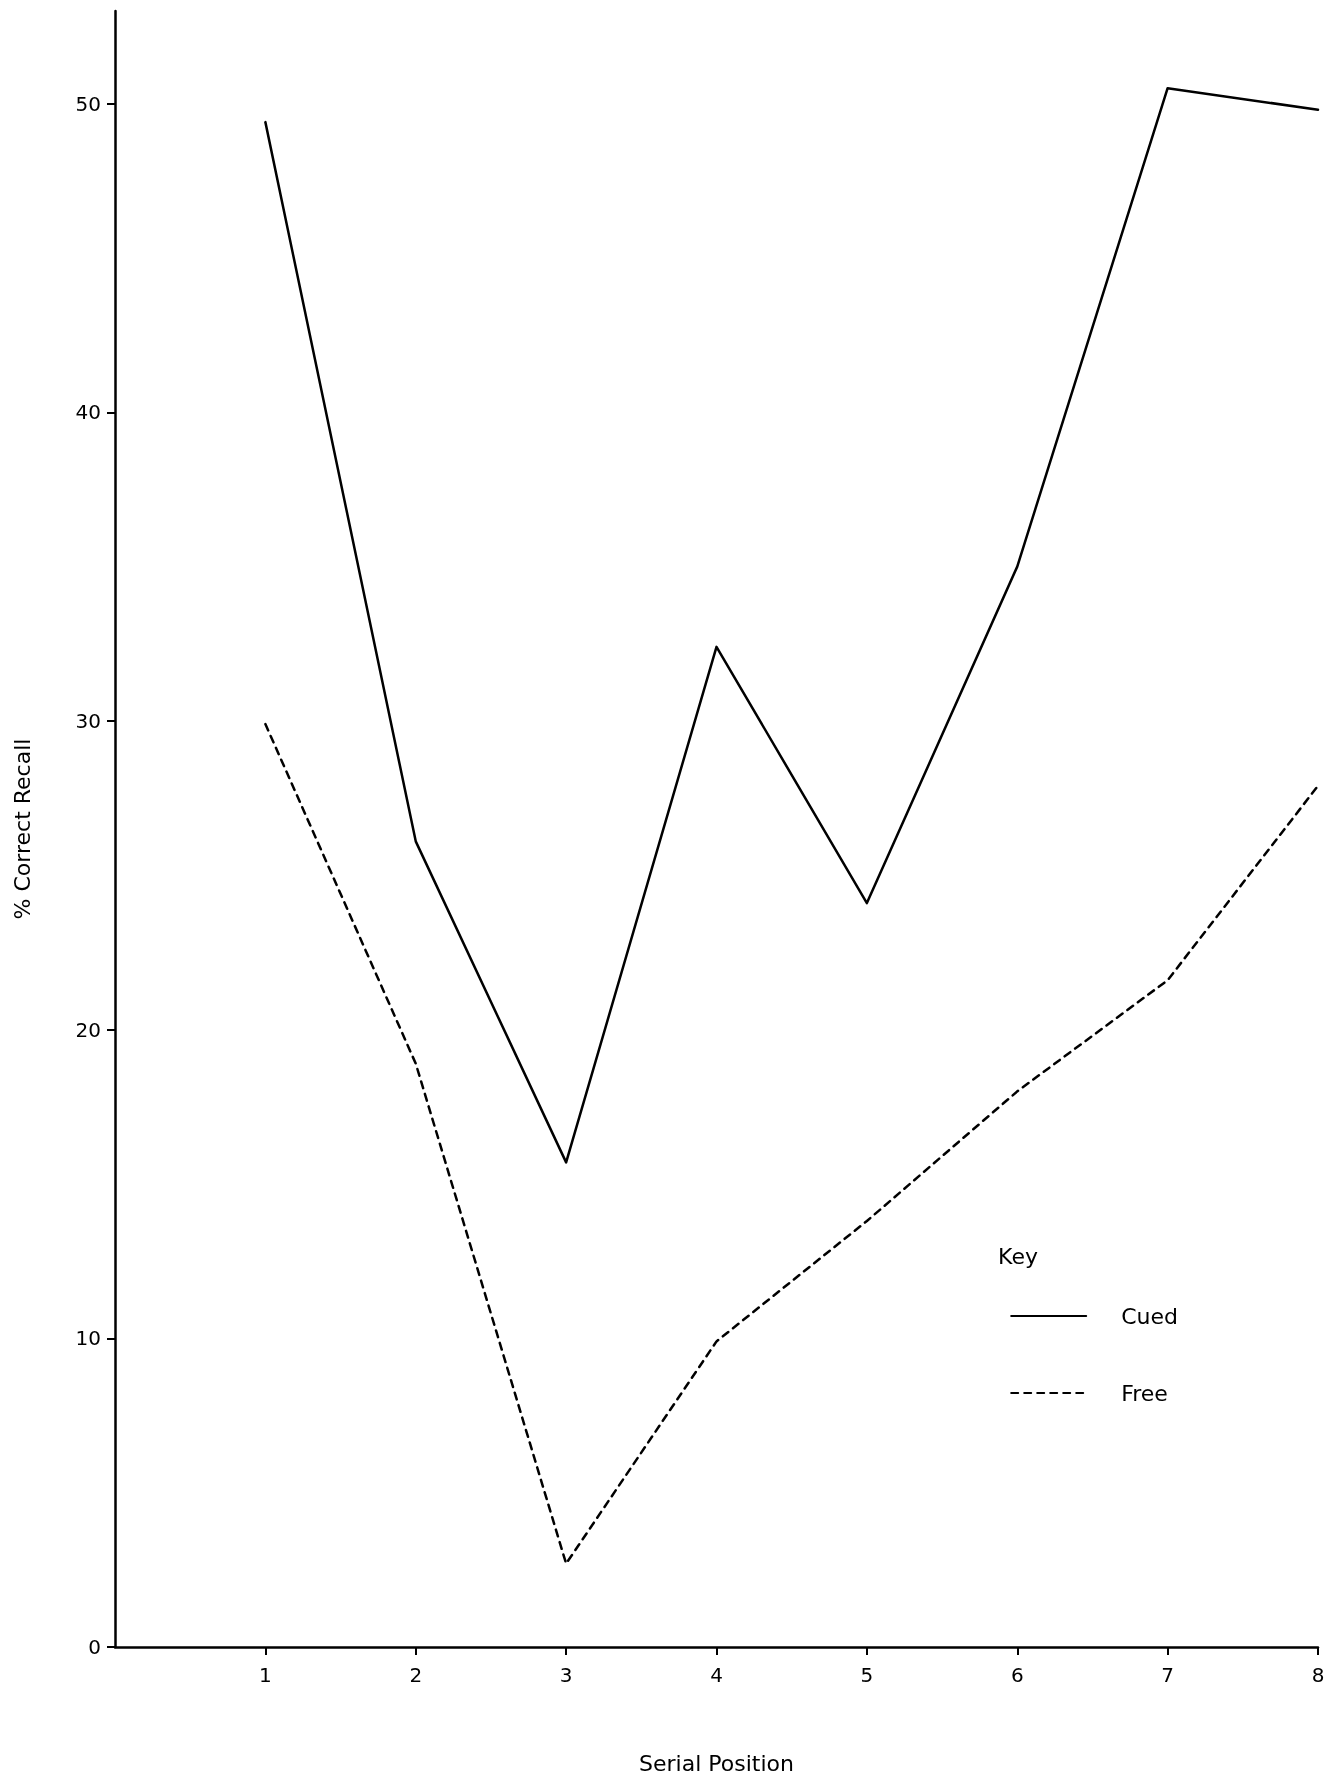 This screenshot has width=1333, height=1779. I want to click on x-axis-title: Serial Position, so click(716, 1763).